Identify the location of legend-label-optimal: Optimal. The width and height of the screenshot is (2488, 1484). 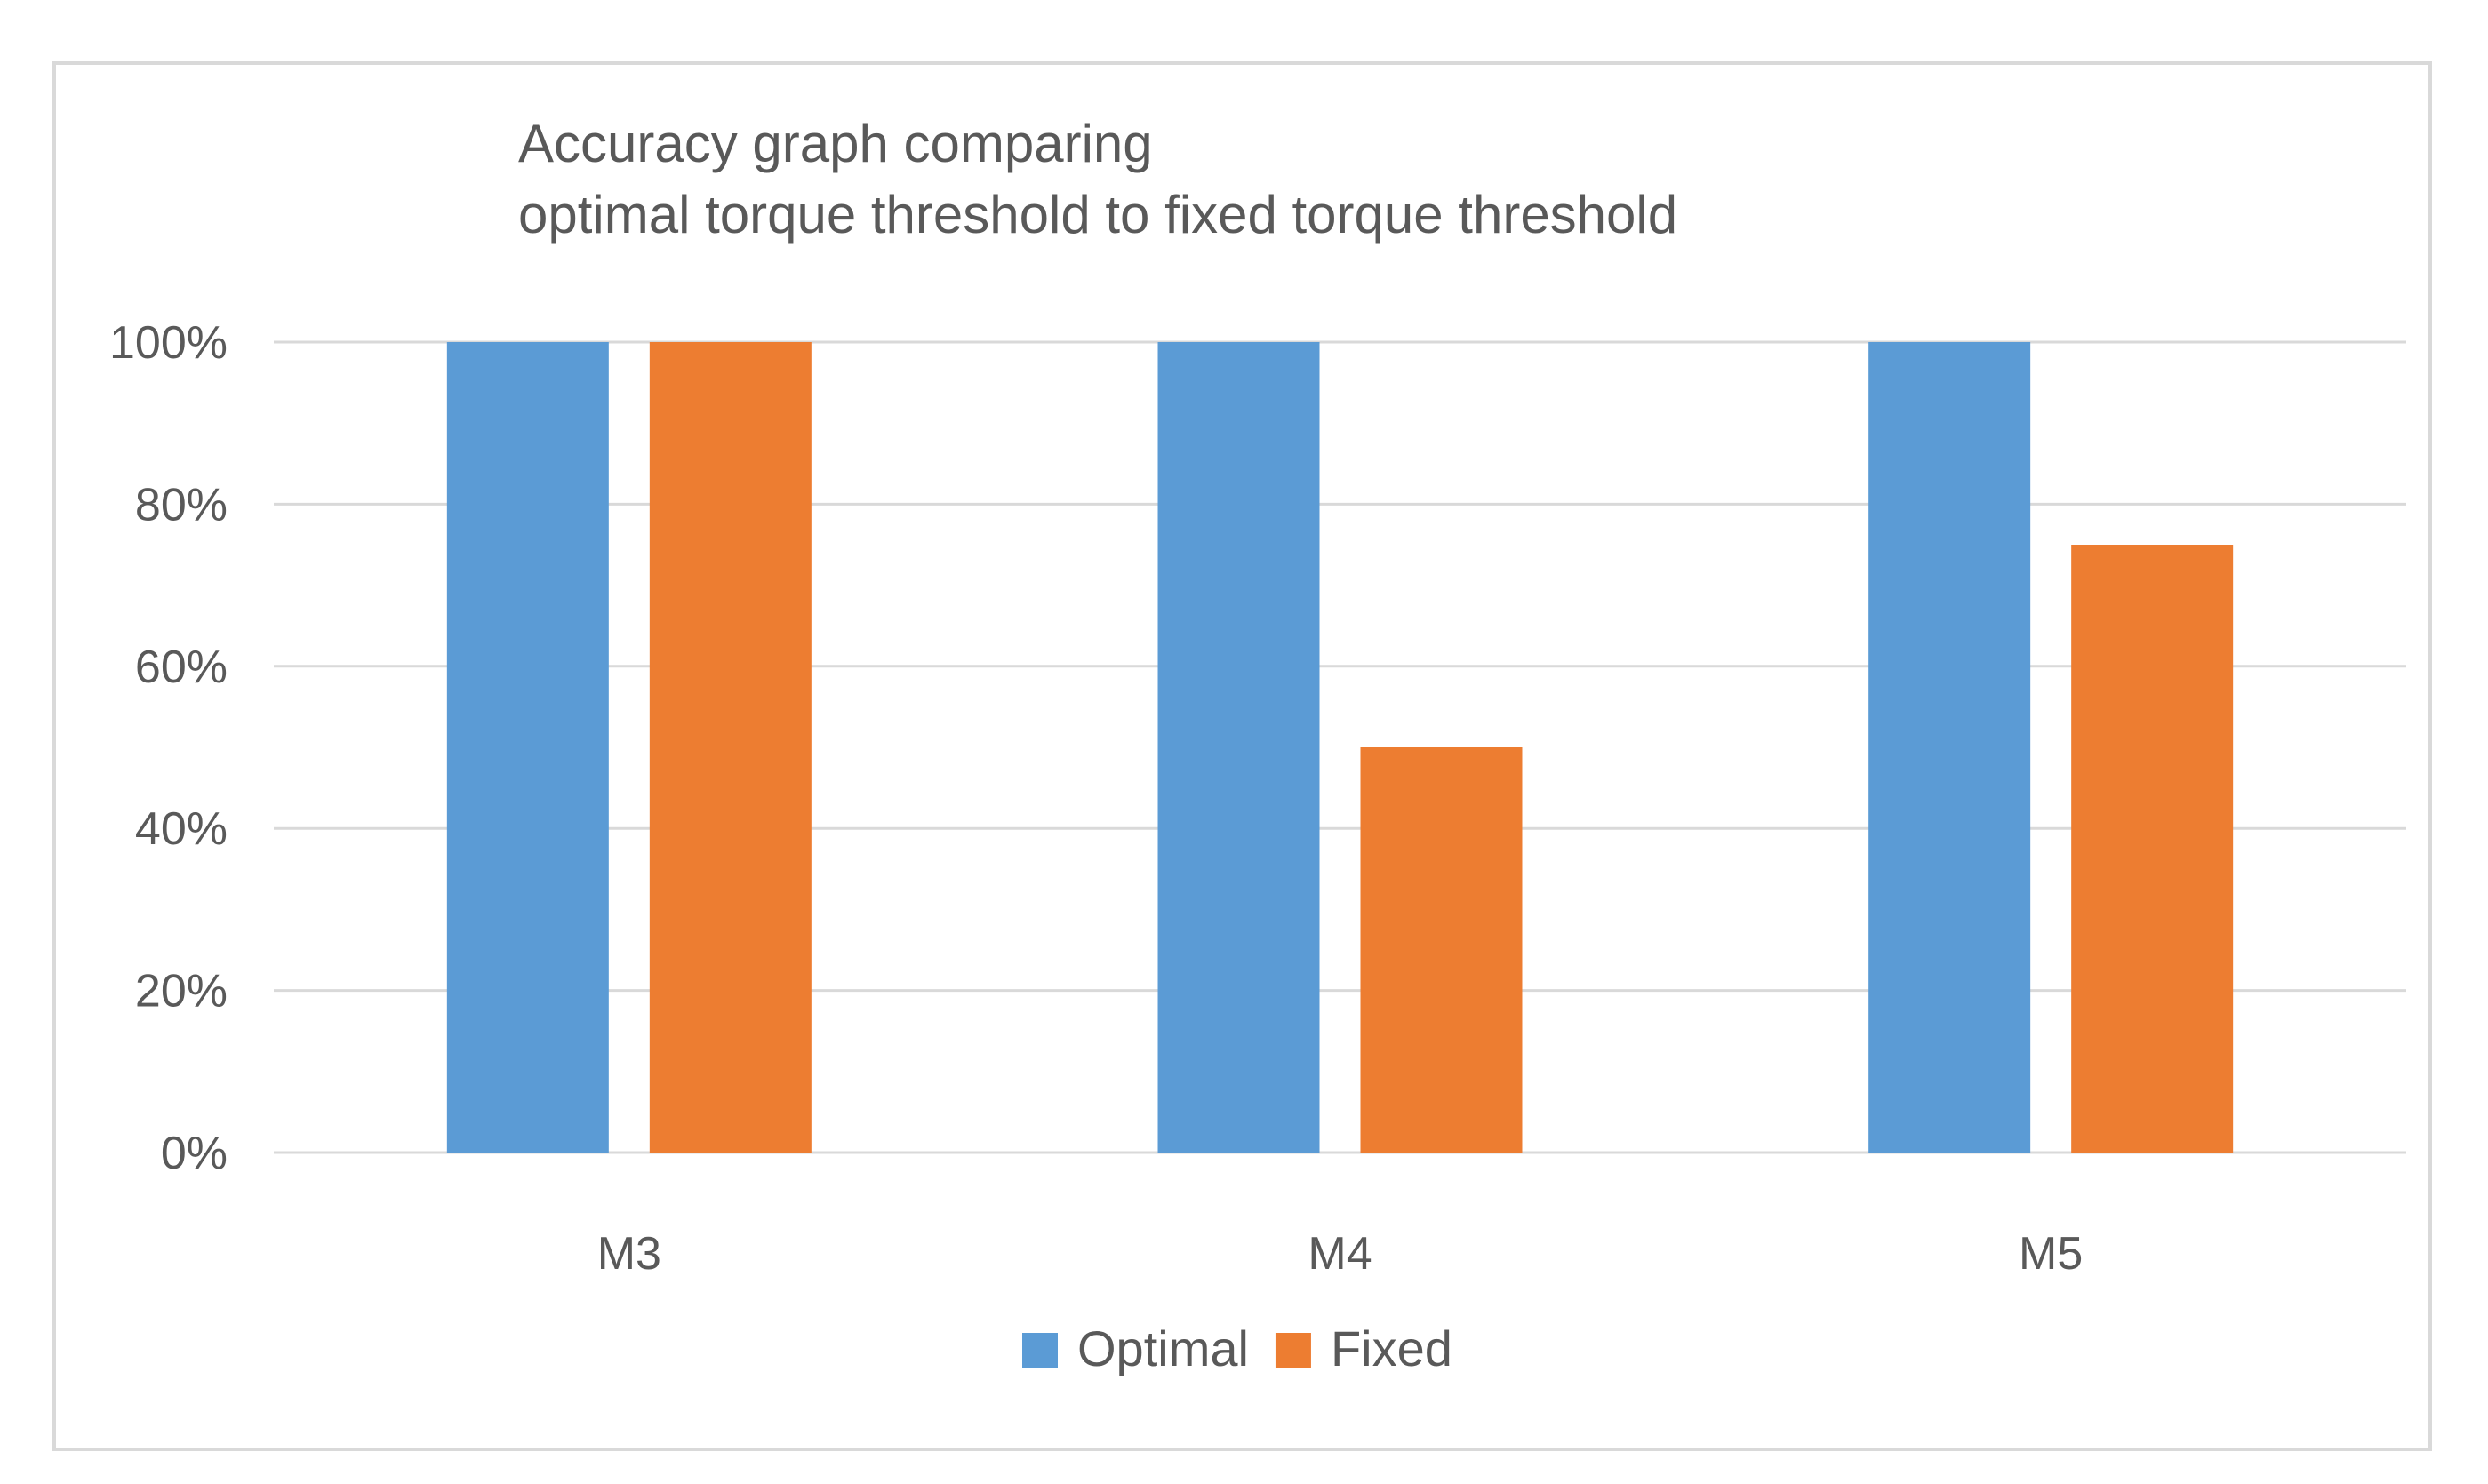
(1163, 1348).